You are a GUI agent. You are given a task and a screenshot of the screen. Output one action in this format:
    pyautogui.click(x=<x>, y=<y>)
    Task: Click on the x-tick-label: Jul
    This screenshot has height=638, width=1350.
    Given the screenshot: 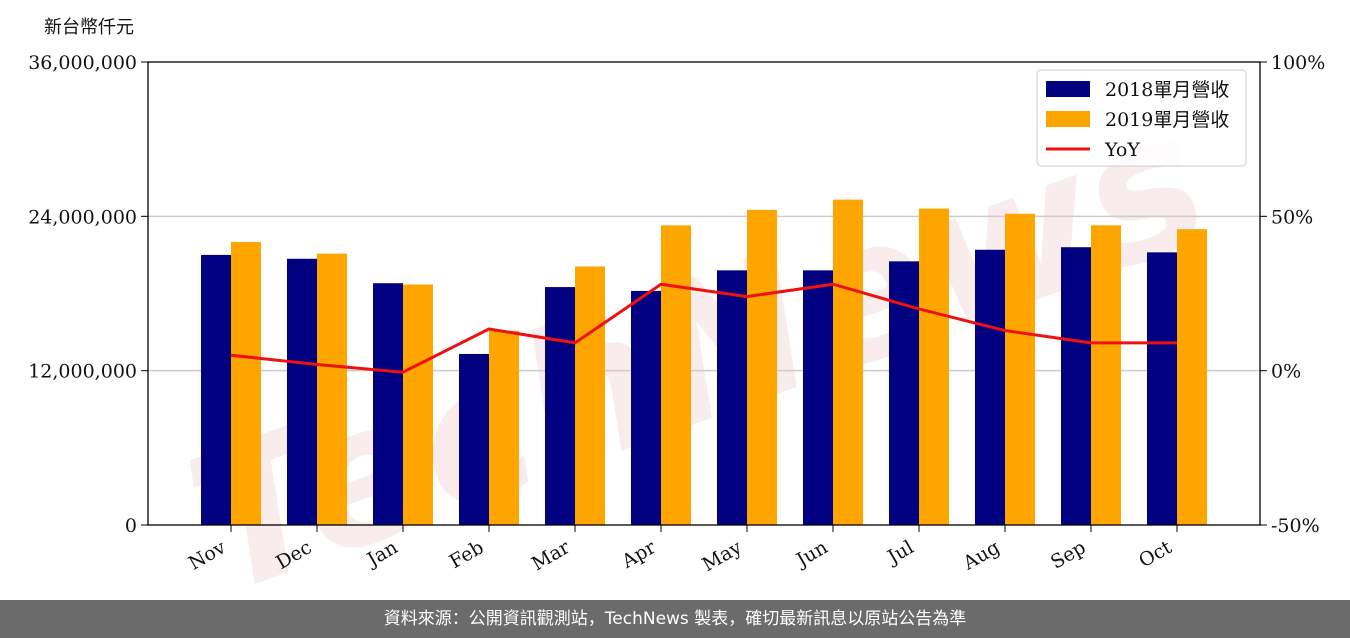 What is the action you would take?
    pyautogui.click(x=899, y=552)
    